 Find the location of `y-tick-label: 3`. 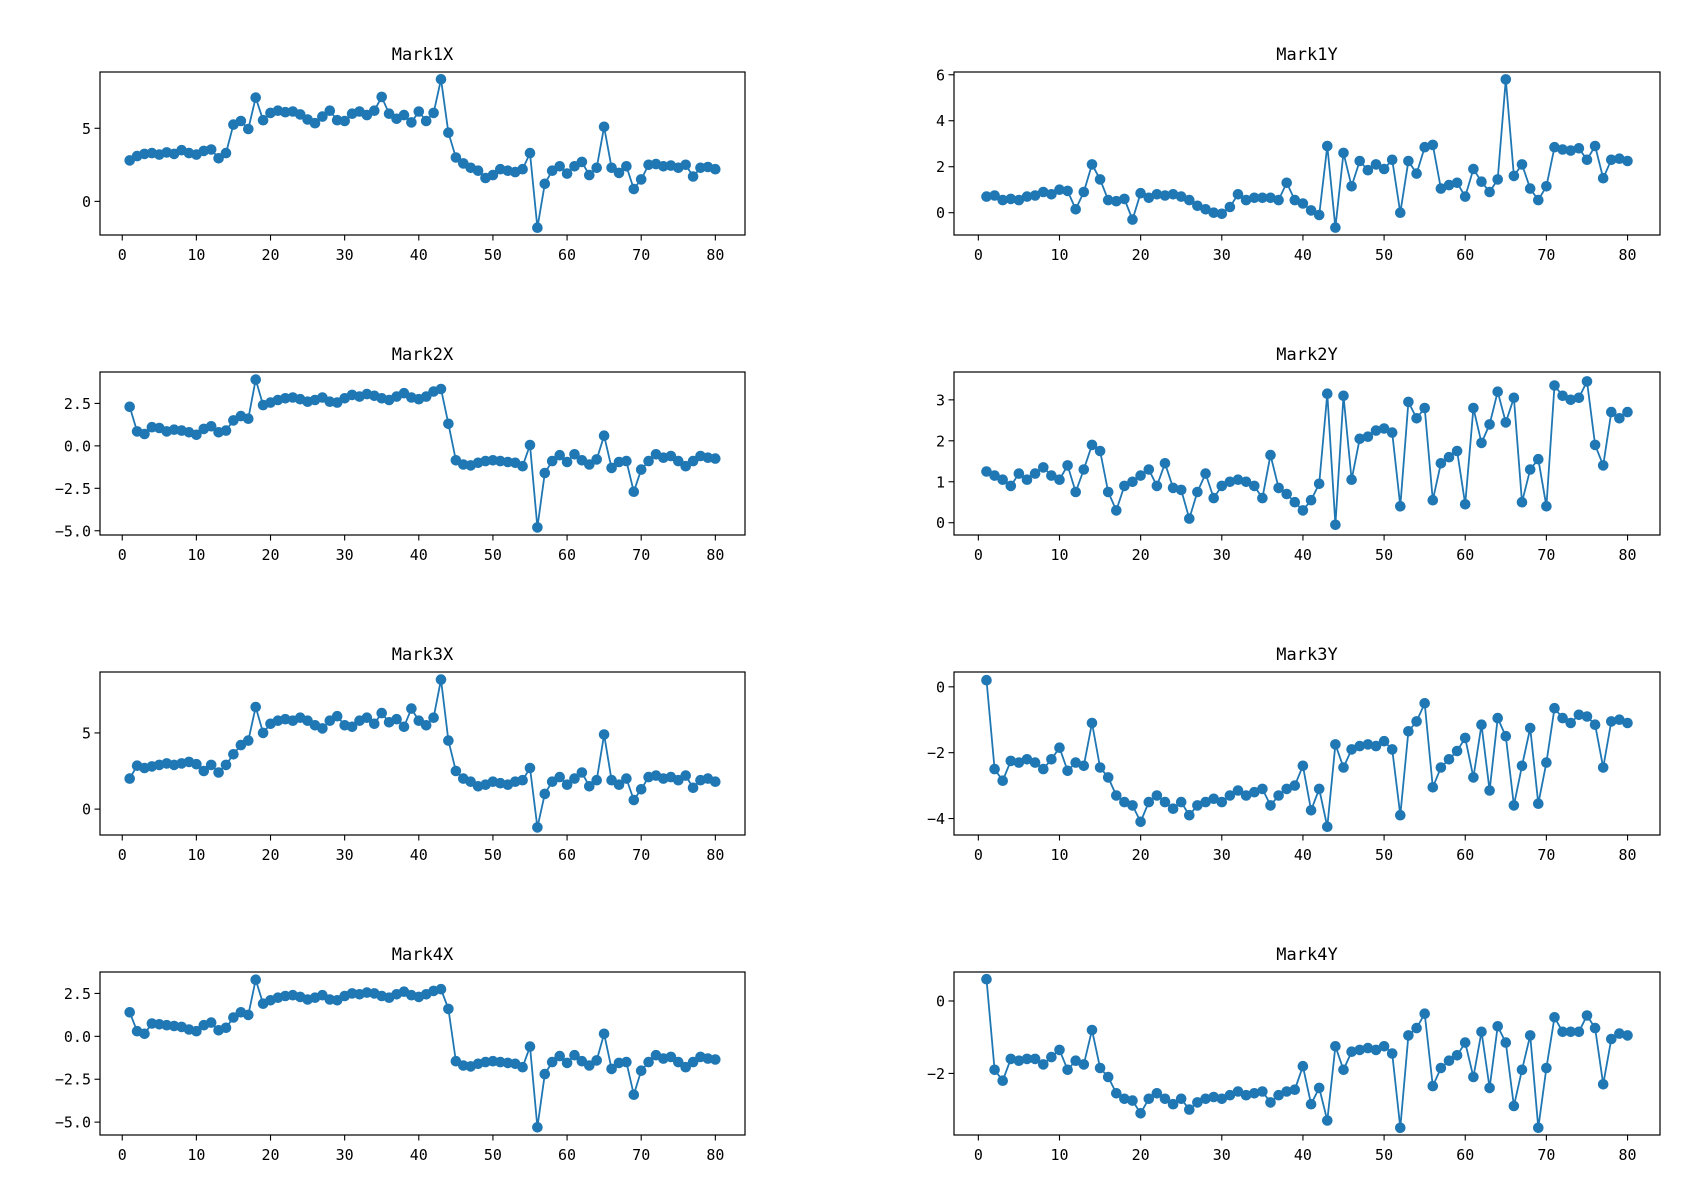

y-tick-label: 3 is located at coordinates (940, 400).